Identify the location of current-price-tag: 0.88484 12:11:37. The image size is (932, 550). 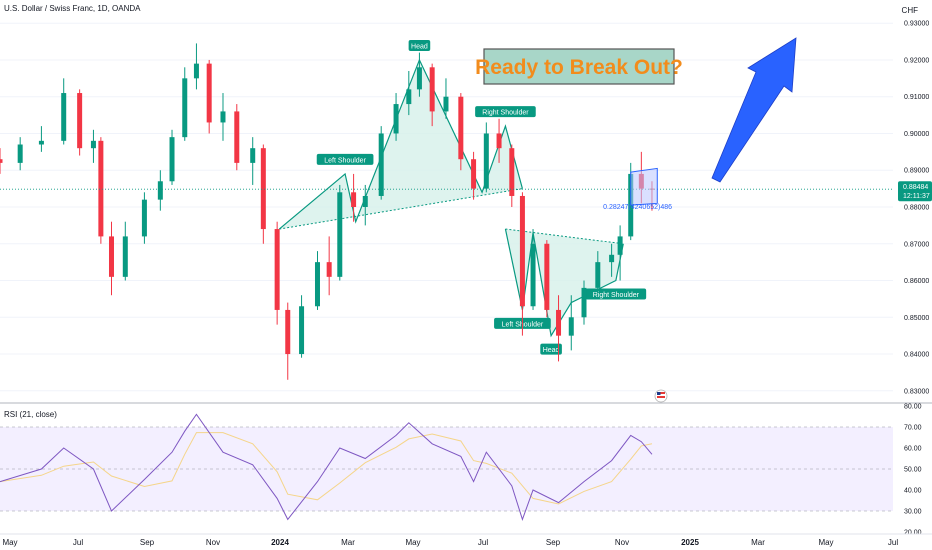
(915, 191).